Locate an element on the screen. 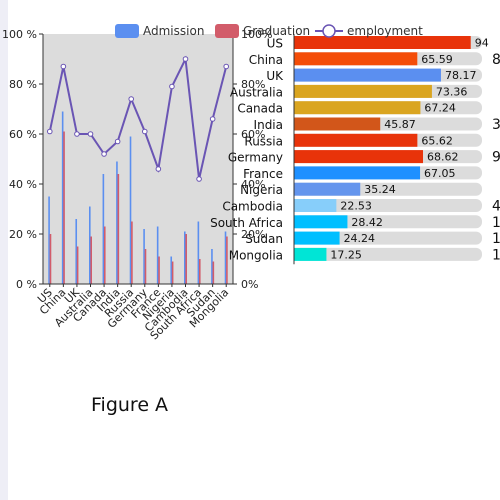 This screenshot has width=500, height=500. bar-category-label: China is located at coordinates (266, 60).